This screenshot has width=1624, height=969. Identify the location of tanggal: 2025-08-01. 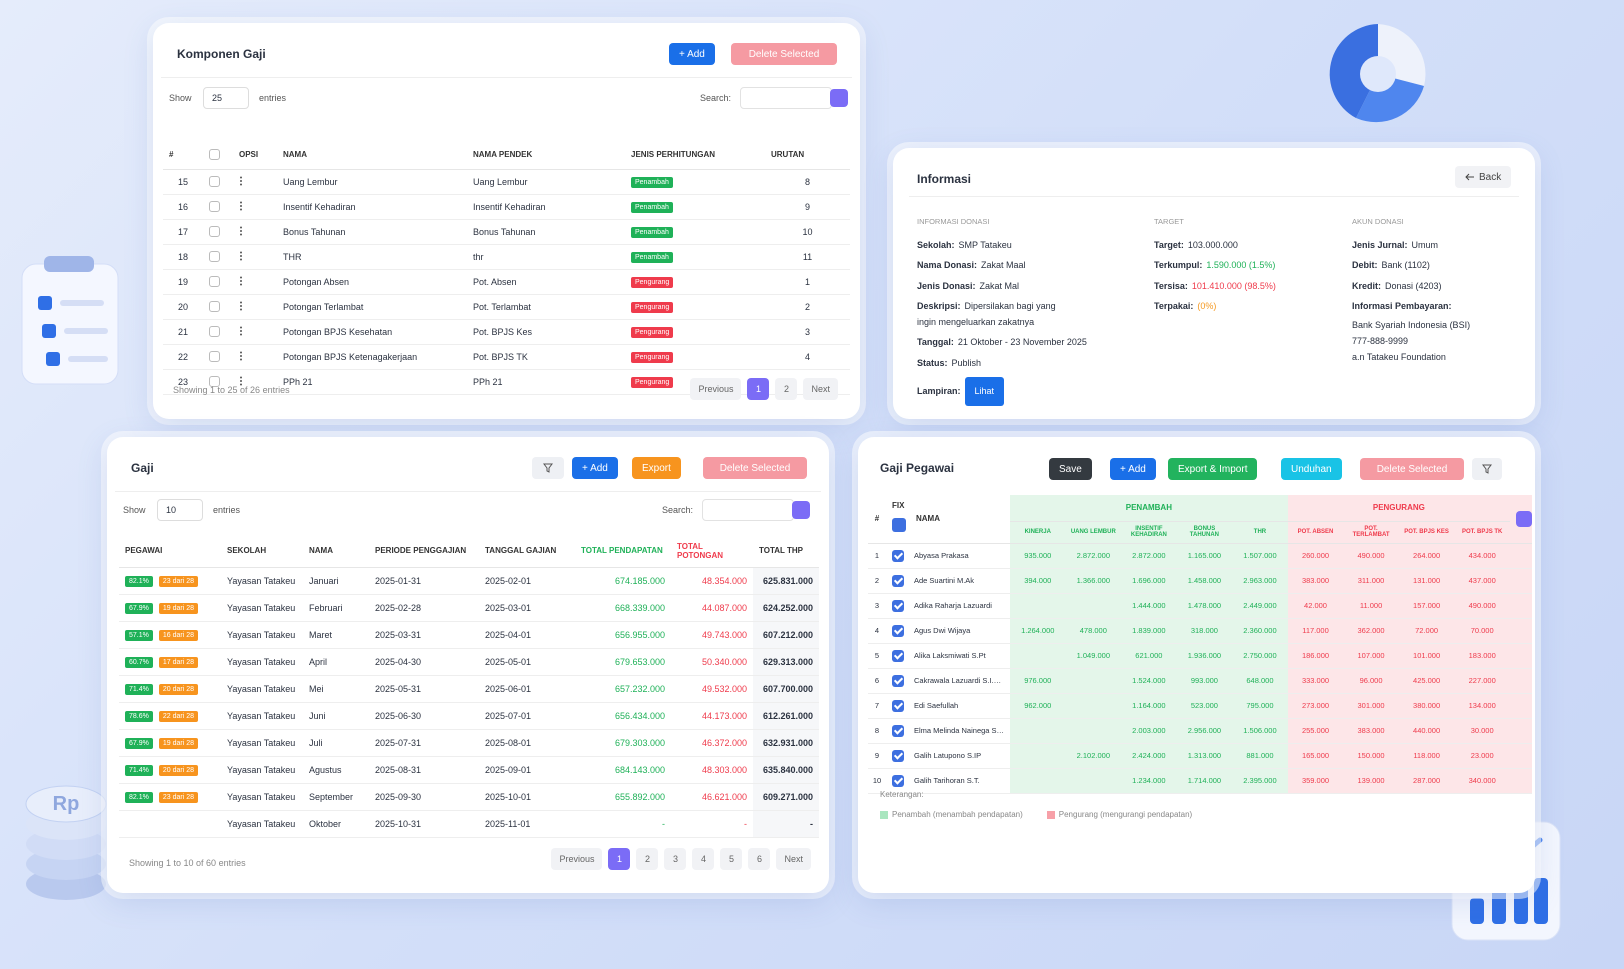
(527, 743).